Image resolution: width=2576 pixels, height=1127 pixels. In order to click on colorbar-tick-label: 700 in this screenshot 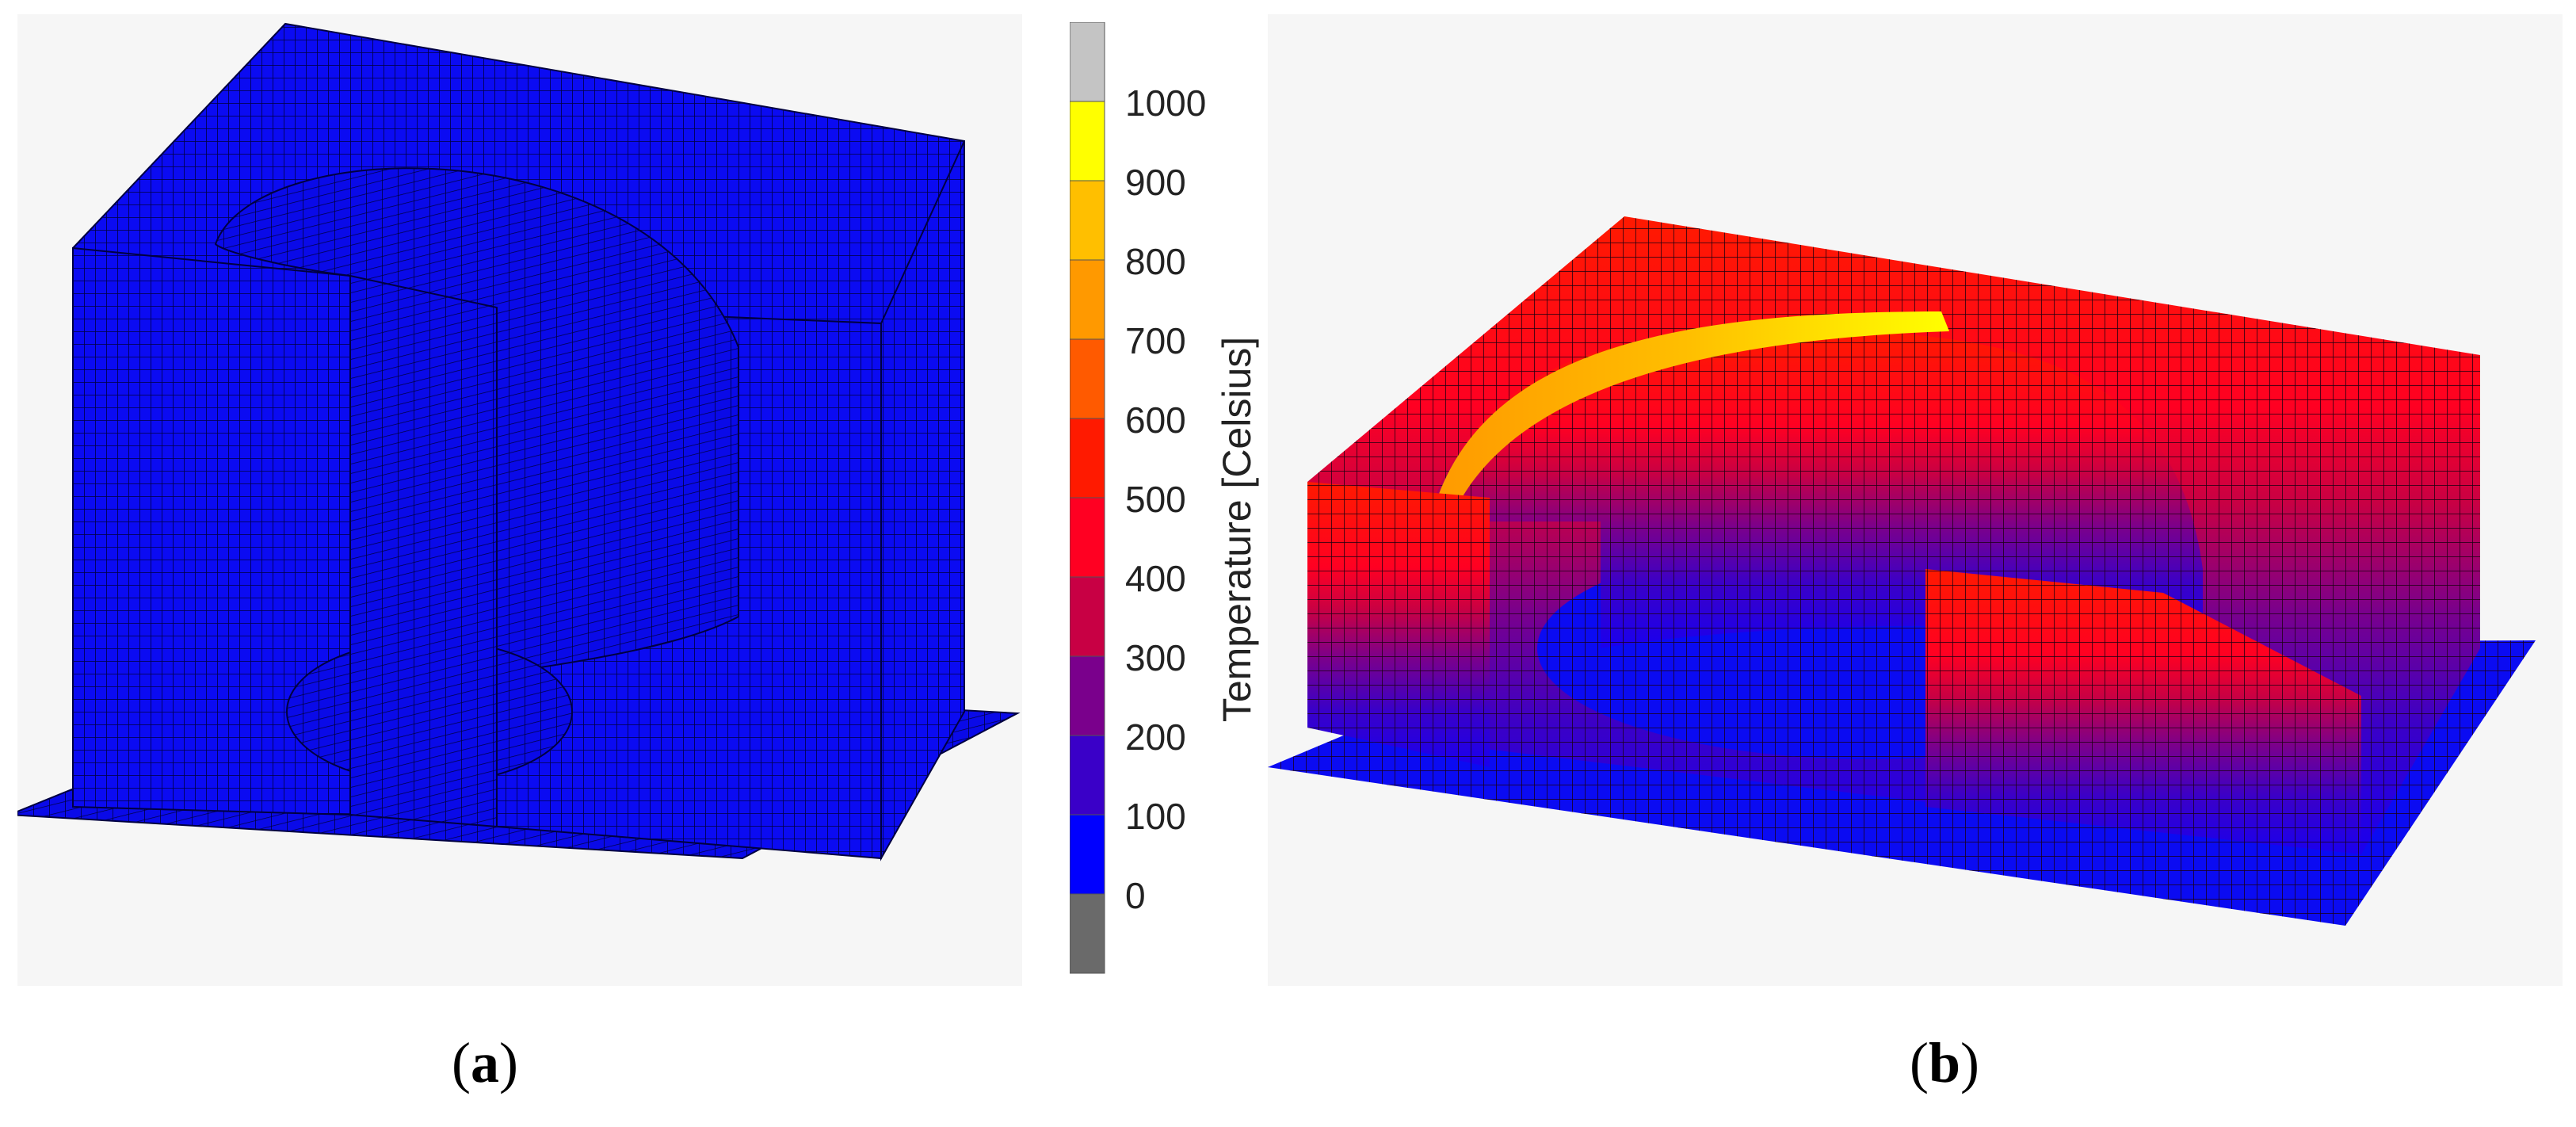, I will do `click(1155, 341)`.